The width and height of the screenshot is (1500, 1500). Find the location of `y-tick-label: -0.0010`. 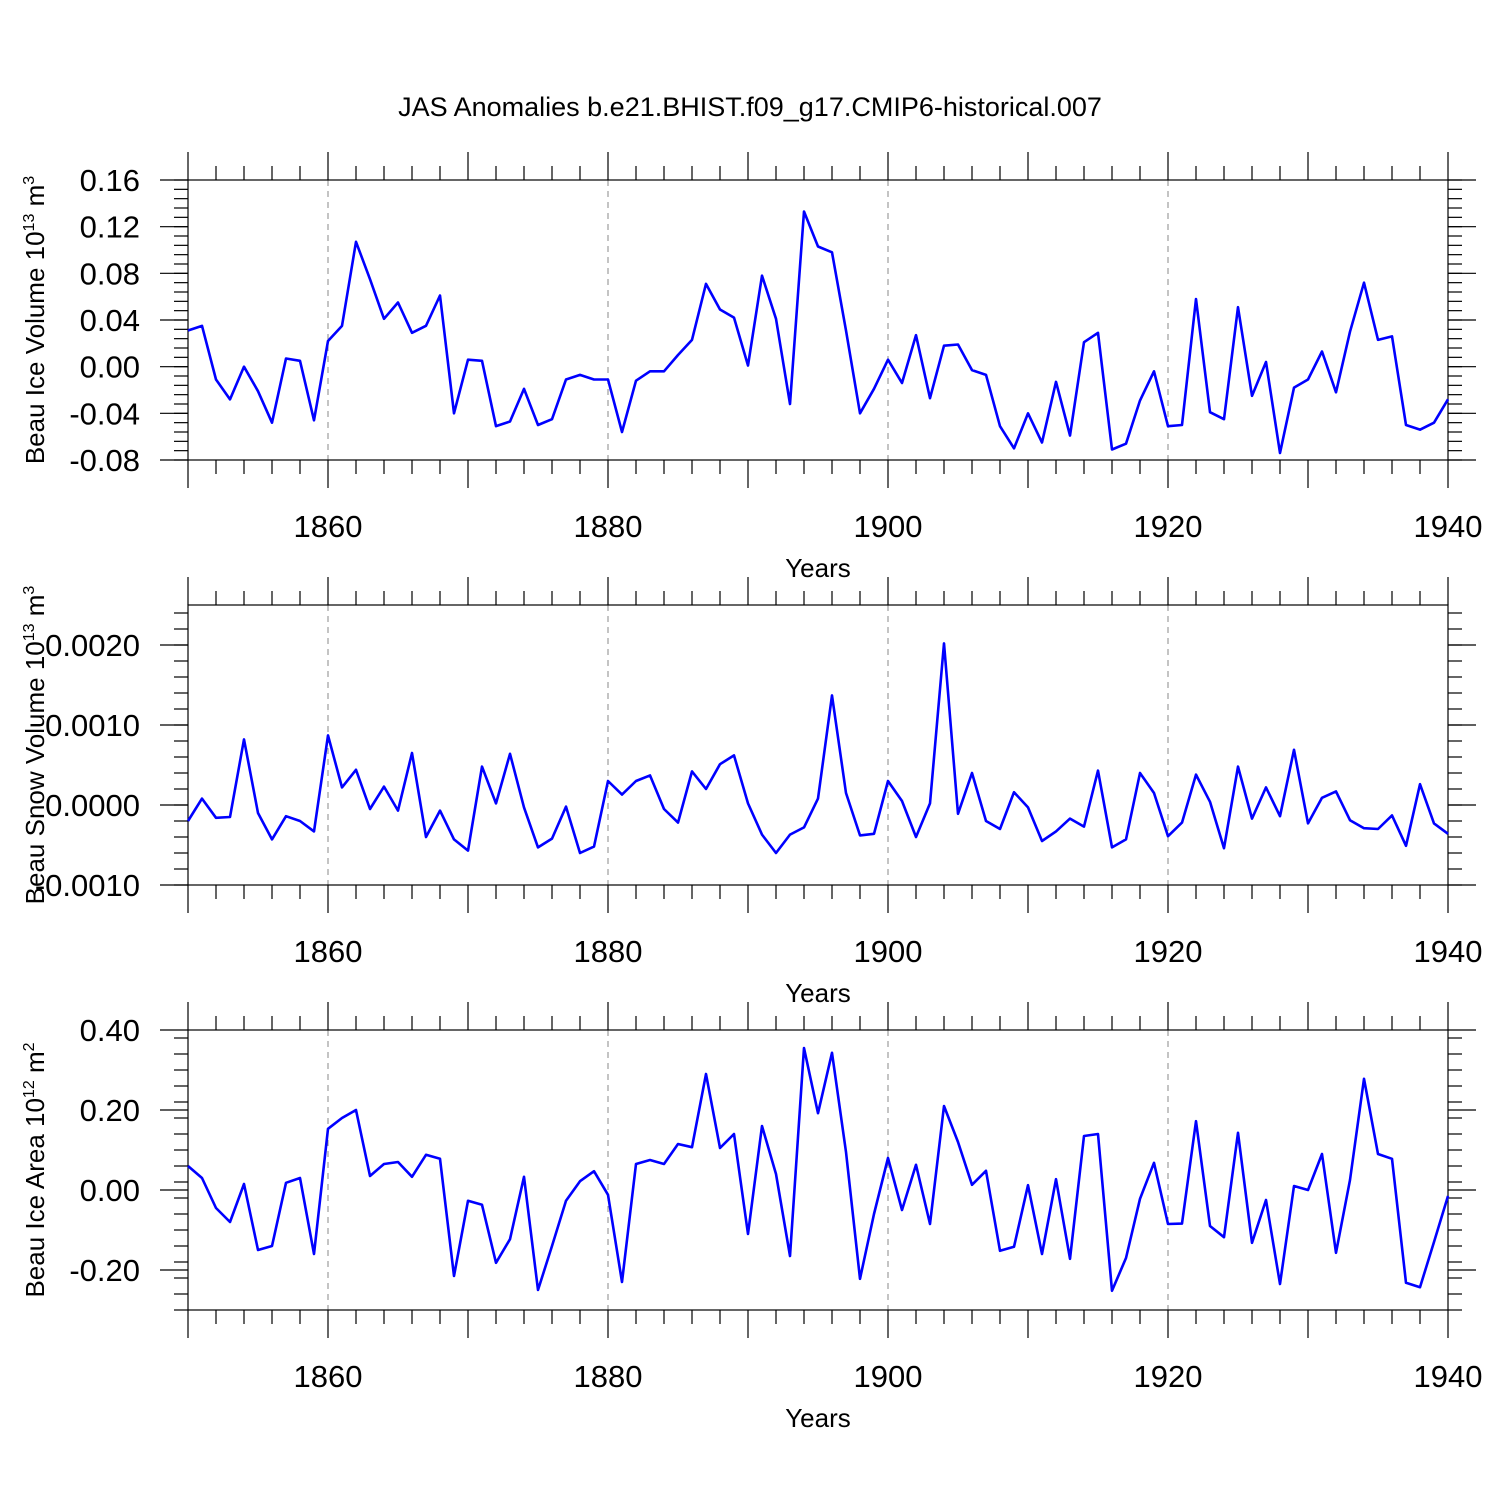

y-tick-label: -0.0010 is located at coordinates (87, 885).